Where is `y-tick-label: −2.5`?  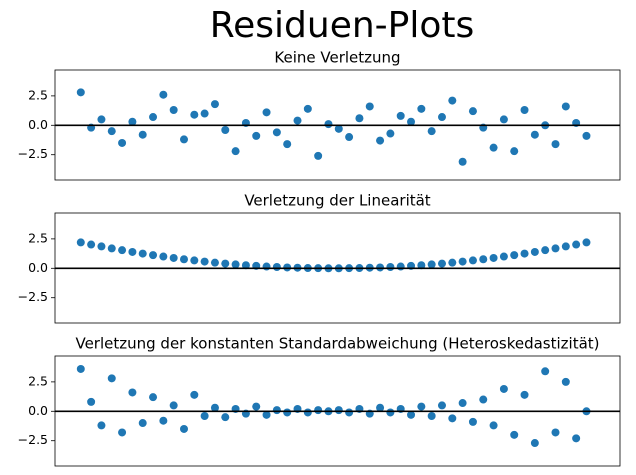 y-tick-label: −2.5 is located at coordinates (33, 296).